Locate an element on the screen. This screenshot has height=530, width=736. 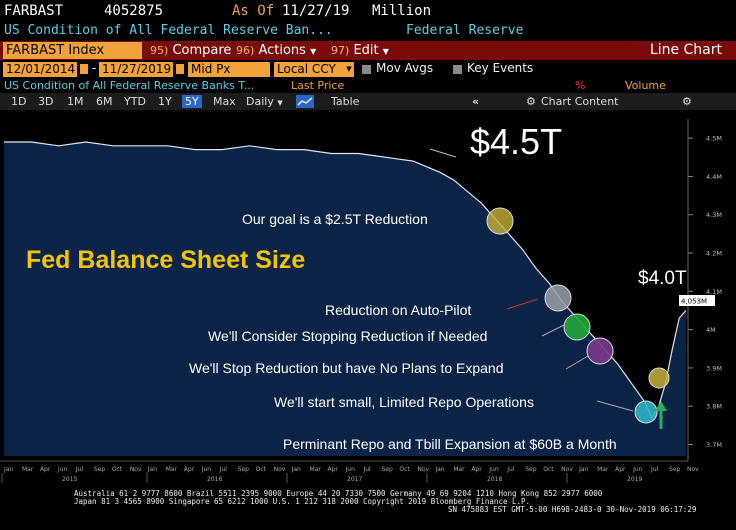
start-date-input: 12/01/2014 is located at coordinates (40, 69).